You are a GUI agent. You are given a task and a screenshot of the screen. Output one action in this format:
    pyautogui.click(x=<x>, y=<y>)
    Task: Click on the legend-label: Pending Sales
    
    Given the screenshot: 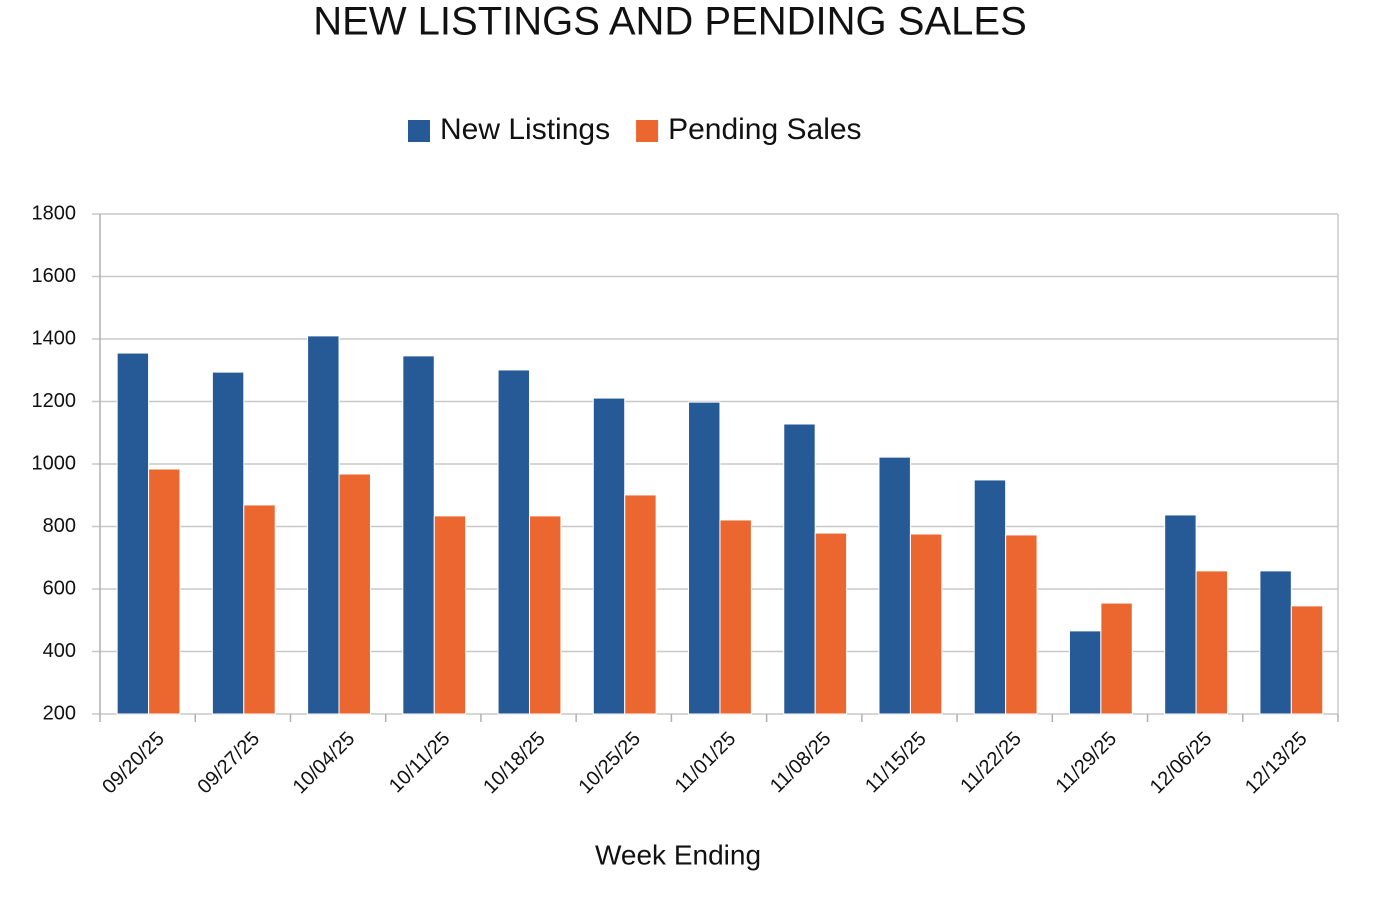 What is the action you would take?
    pyautogui.click(x=764, y=129)
    